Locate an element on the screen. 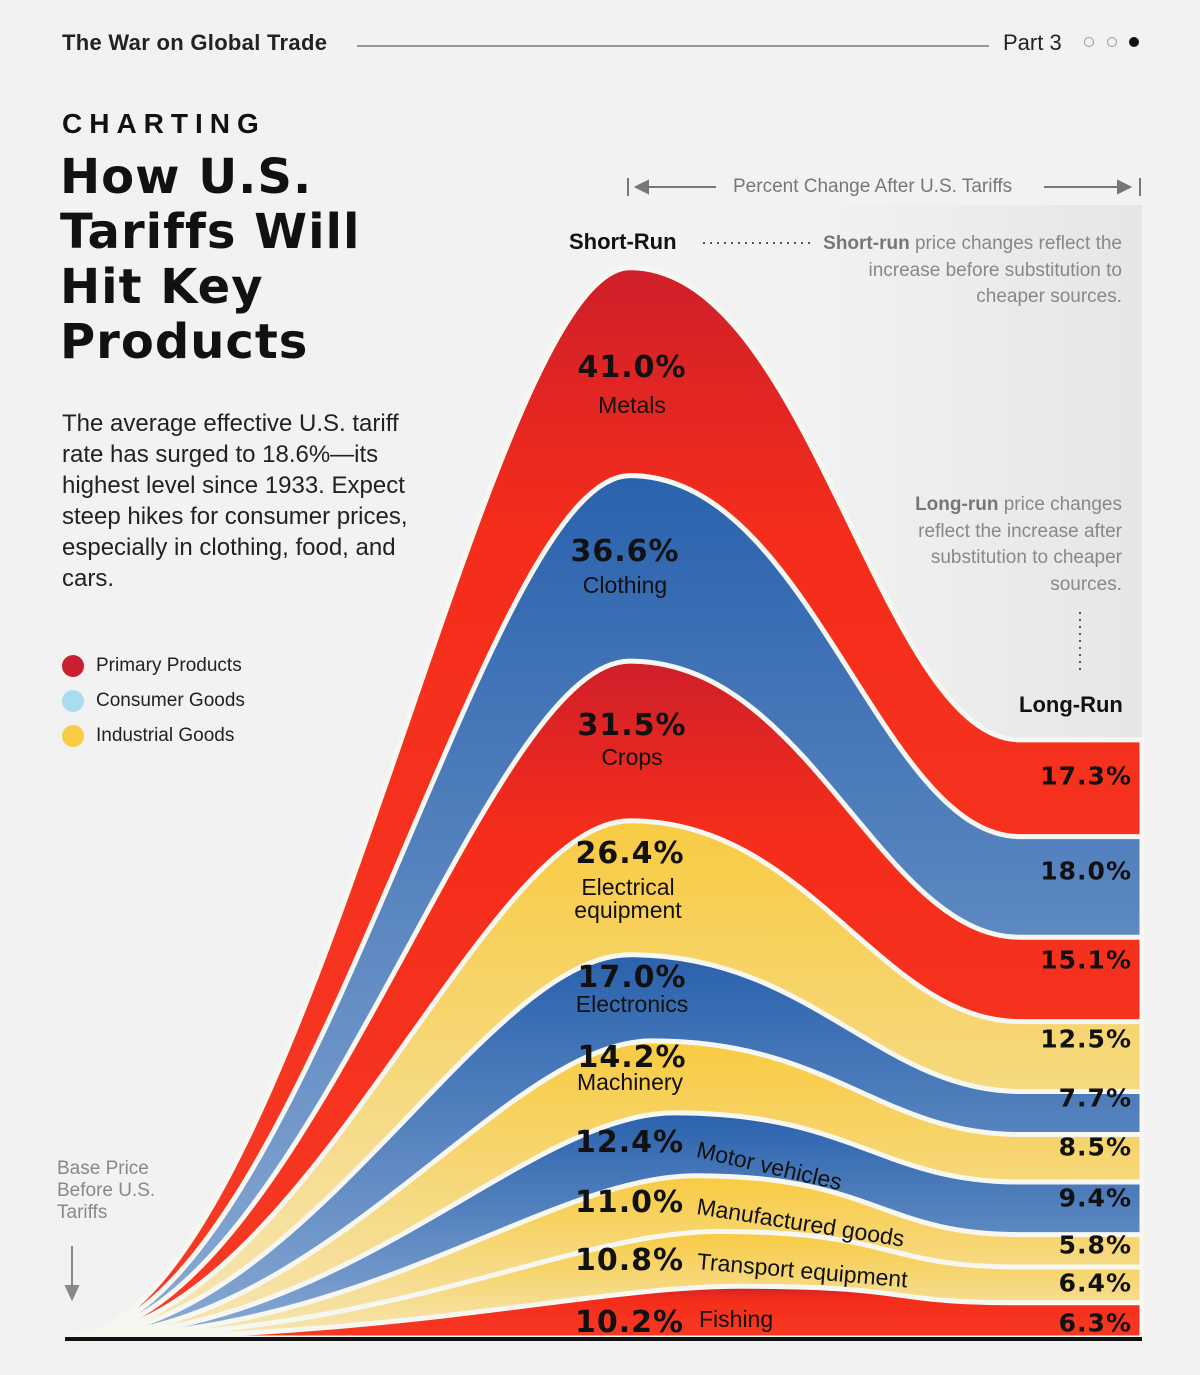  legend-label: Industrial Goods is located at coordinates (165, 735).